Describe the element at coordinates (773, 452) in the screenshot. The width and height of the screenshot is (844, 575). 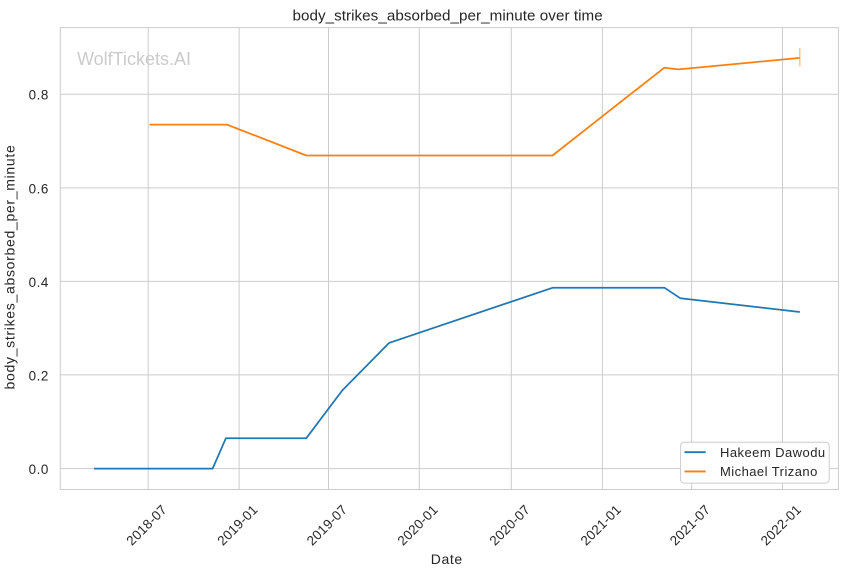
I see `svg-text: Hakeem Dawodu` at that location.